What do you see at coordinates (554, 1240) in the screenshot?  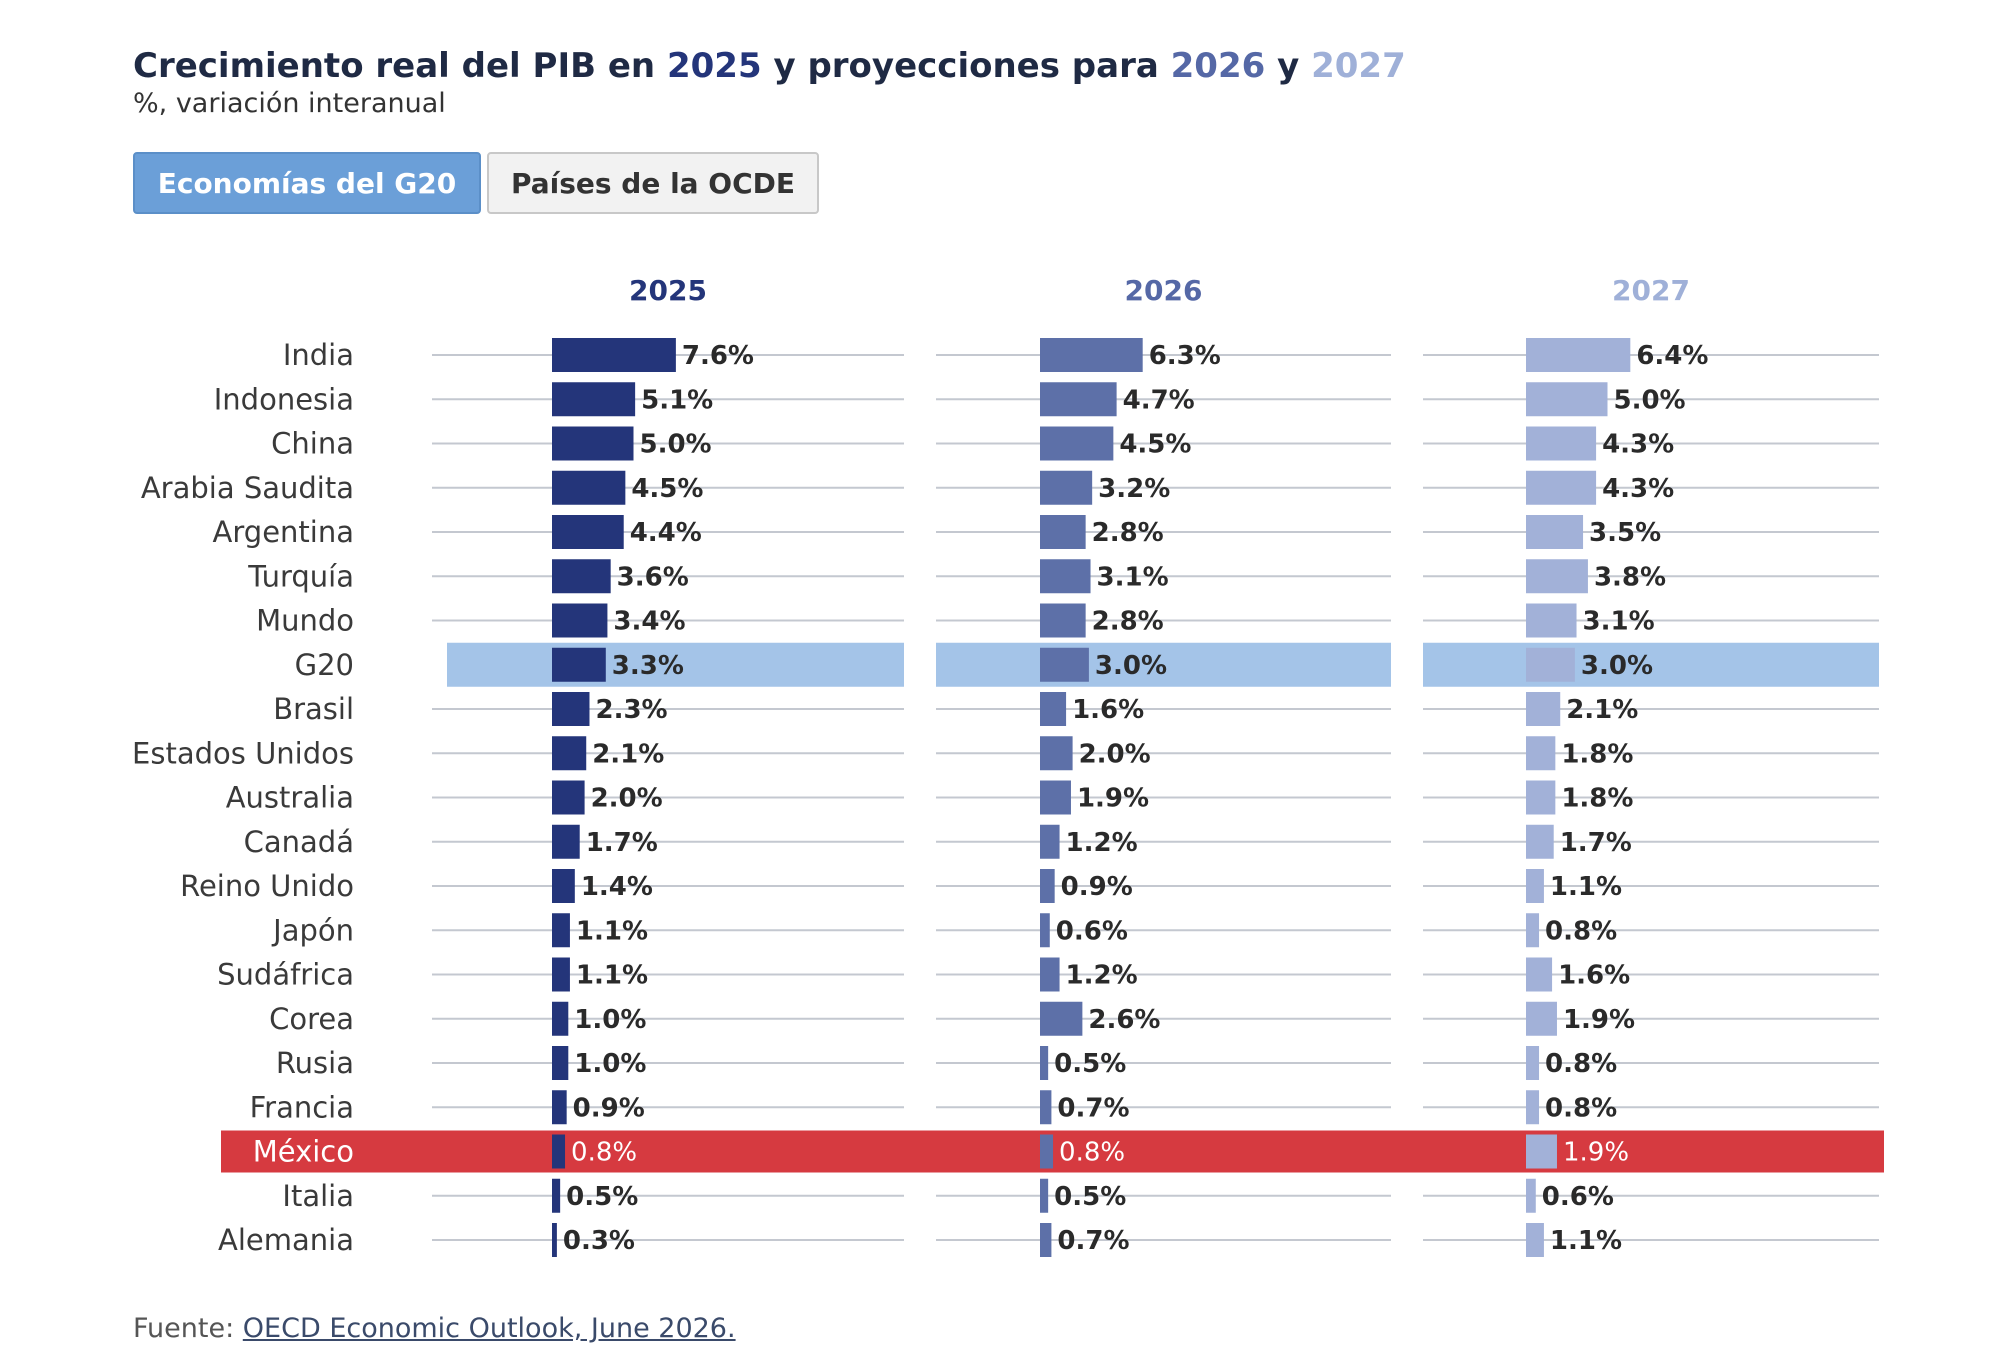 I see `bar-2025-alemania` at bounding box center [554, 1240].